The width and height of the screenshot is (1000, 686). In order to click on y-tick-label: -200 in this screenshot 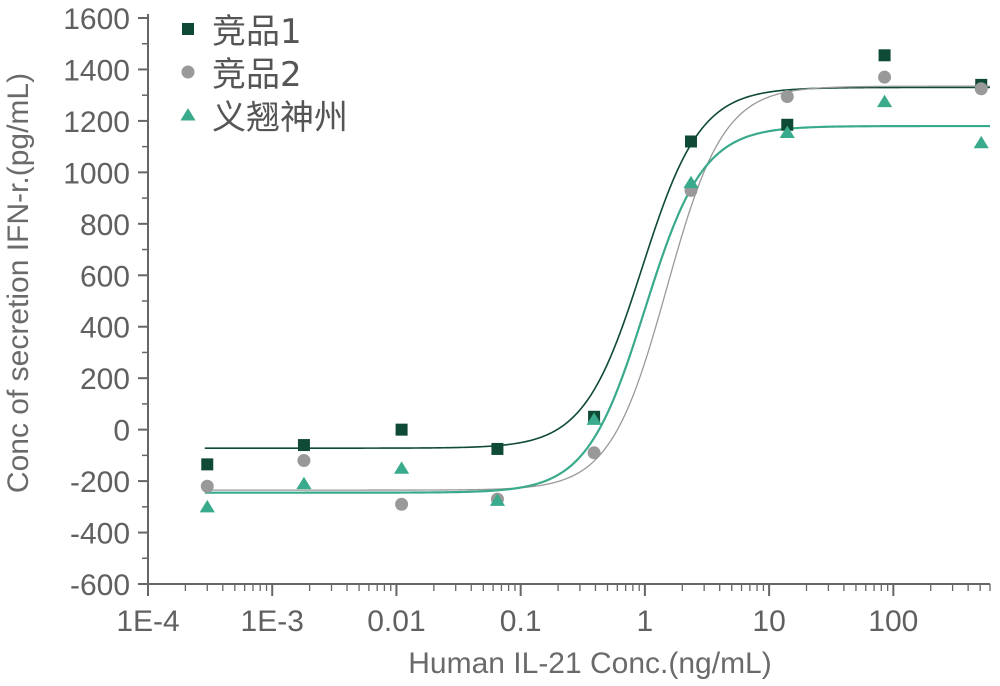, I will do `click(100, 482)`.